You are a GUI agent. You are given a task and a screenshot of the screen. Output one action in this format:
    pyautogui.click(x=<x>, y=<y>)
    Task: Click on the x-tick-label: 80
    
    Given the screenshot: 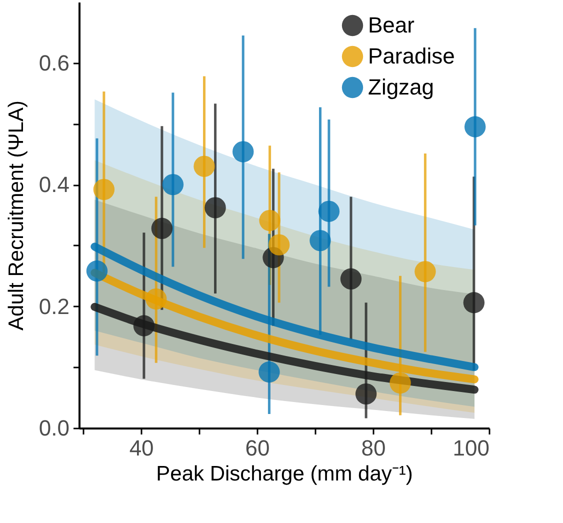 What is the action you would take?
    pyautogui.click(x=373, y=448)
    